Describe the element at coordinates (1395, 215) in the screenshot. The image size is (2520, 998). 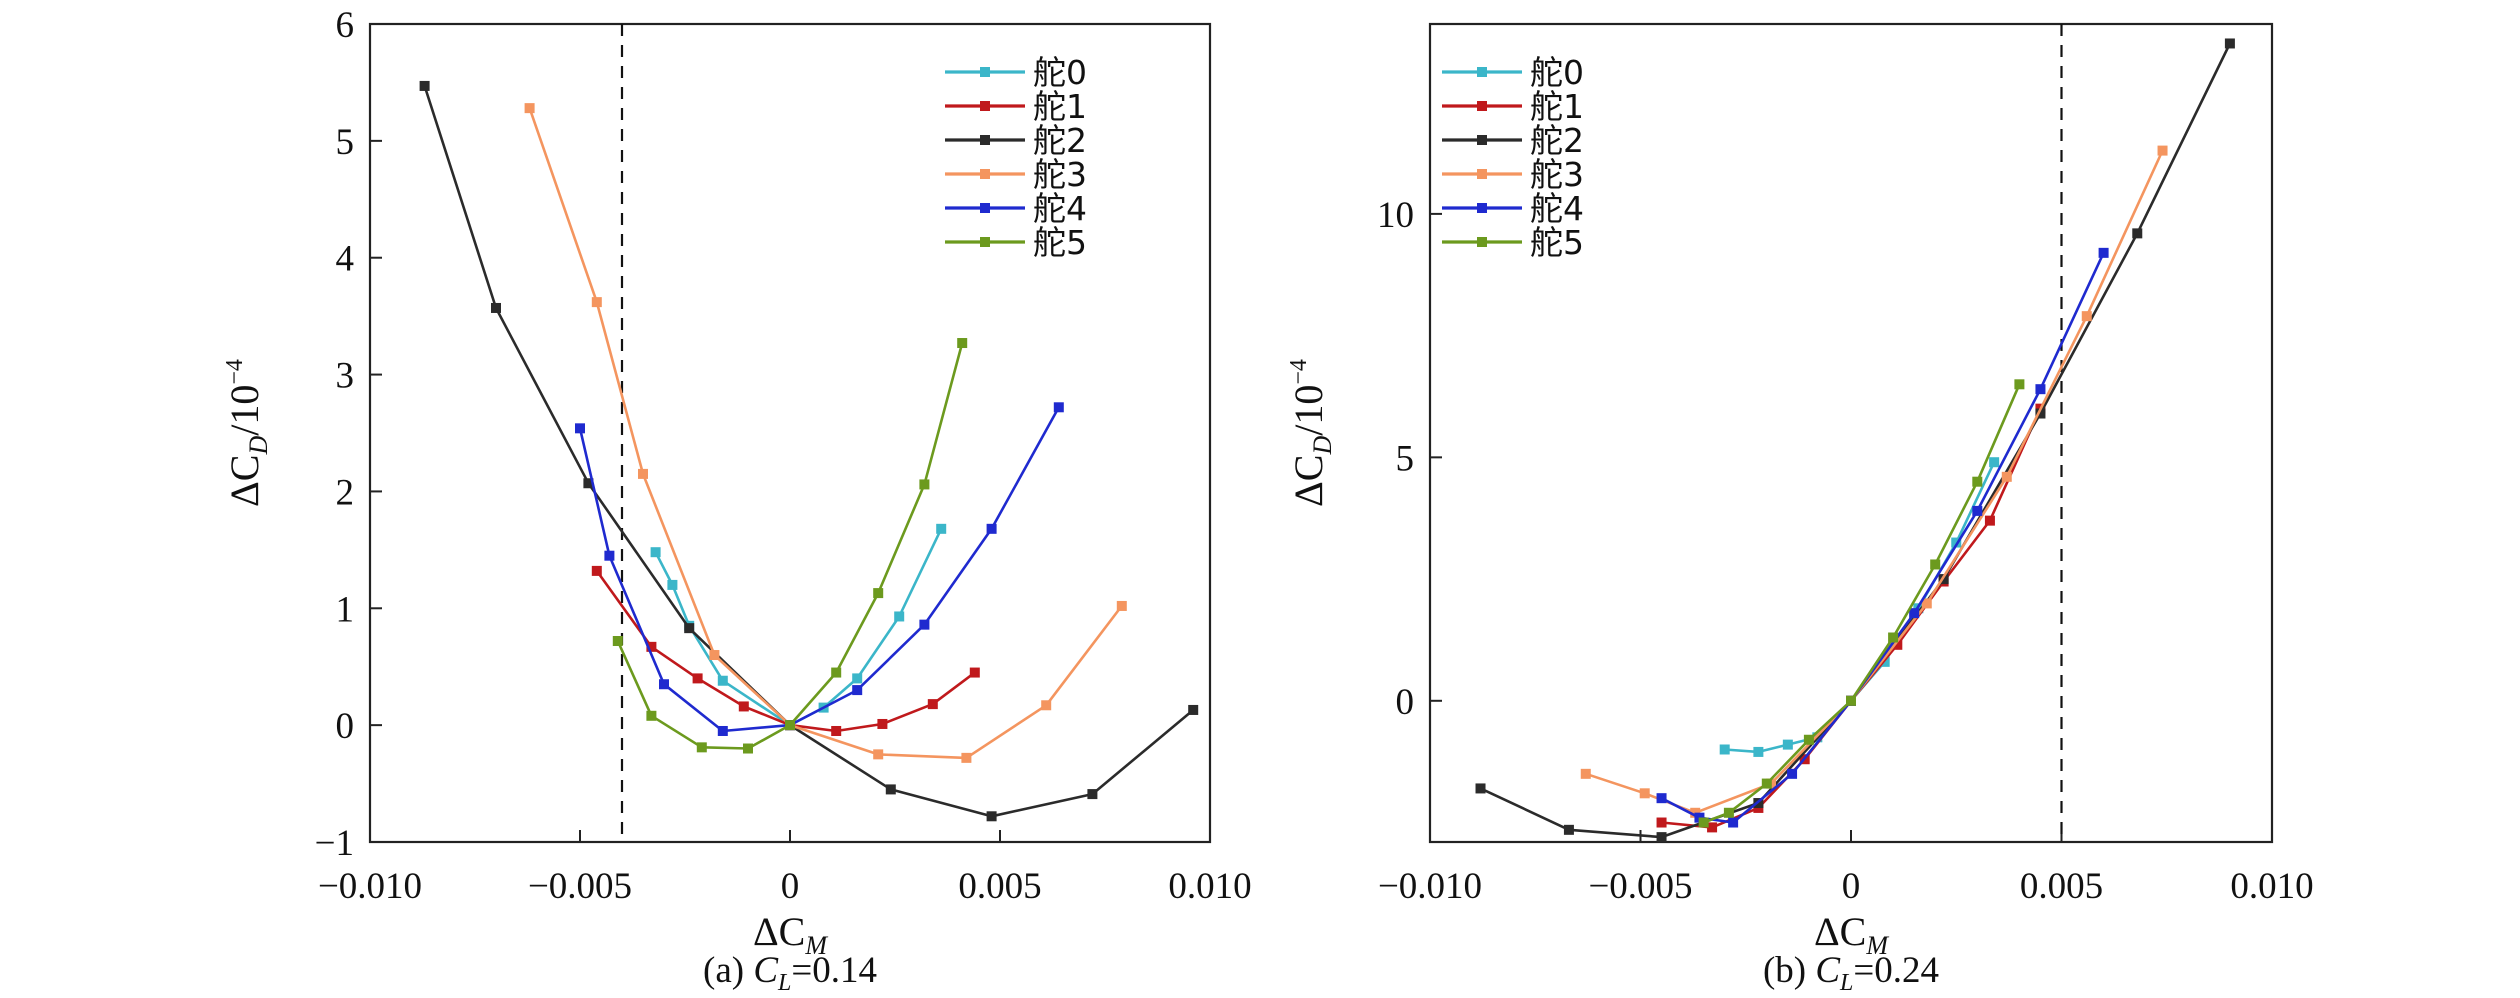
I see `y-tick-label: 10` at that location.